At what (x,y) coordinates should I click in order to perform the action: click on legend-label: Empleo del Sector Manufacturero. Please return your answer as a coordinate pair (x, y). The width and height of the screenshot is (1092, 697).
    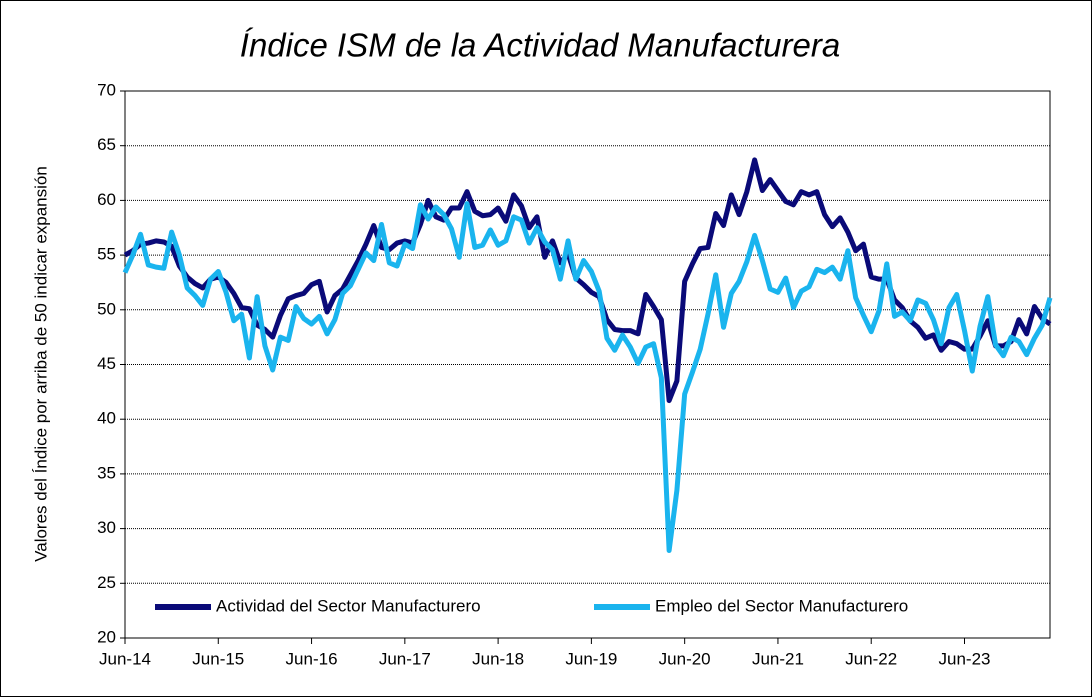
    Looking at the image, I should click on (781, 605).